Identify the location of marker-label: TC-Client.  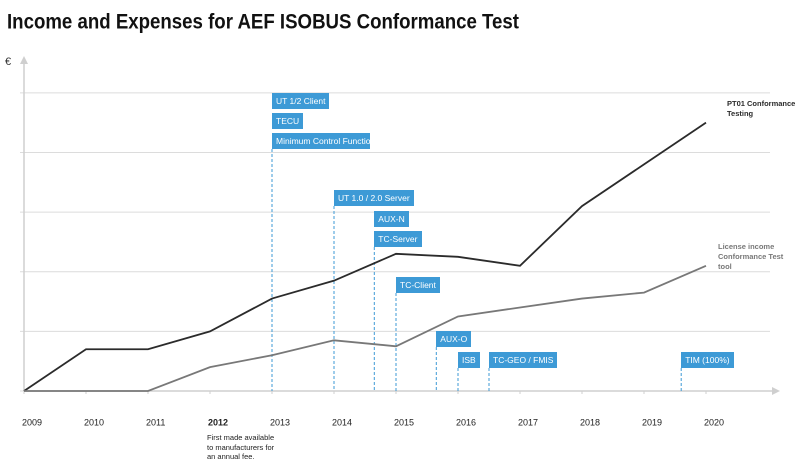
(418, 285).